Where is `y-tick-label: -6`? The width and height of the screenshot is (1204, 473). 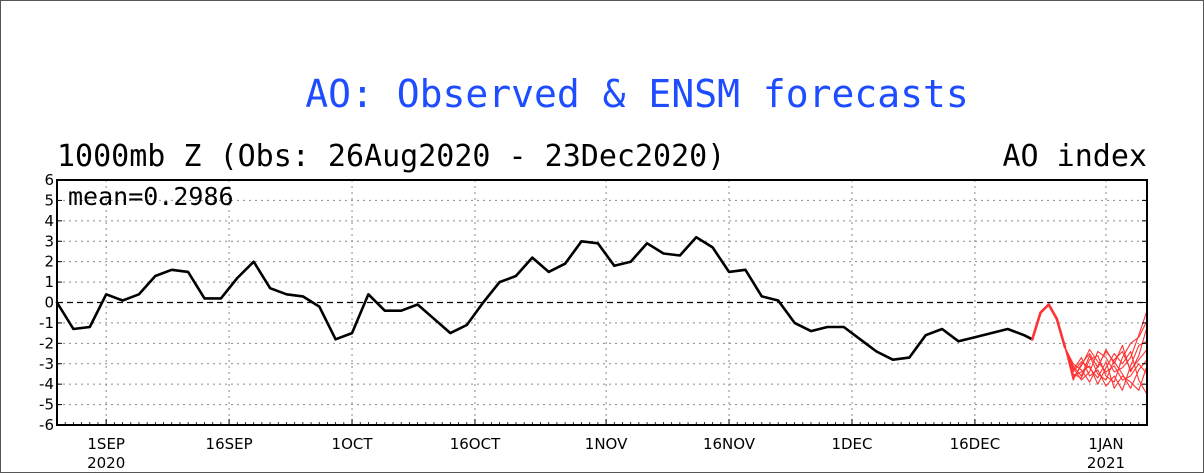 y-tick-label: -6 is located at coordinates (46, 425).